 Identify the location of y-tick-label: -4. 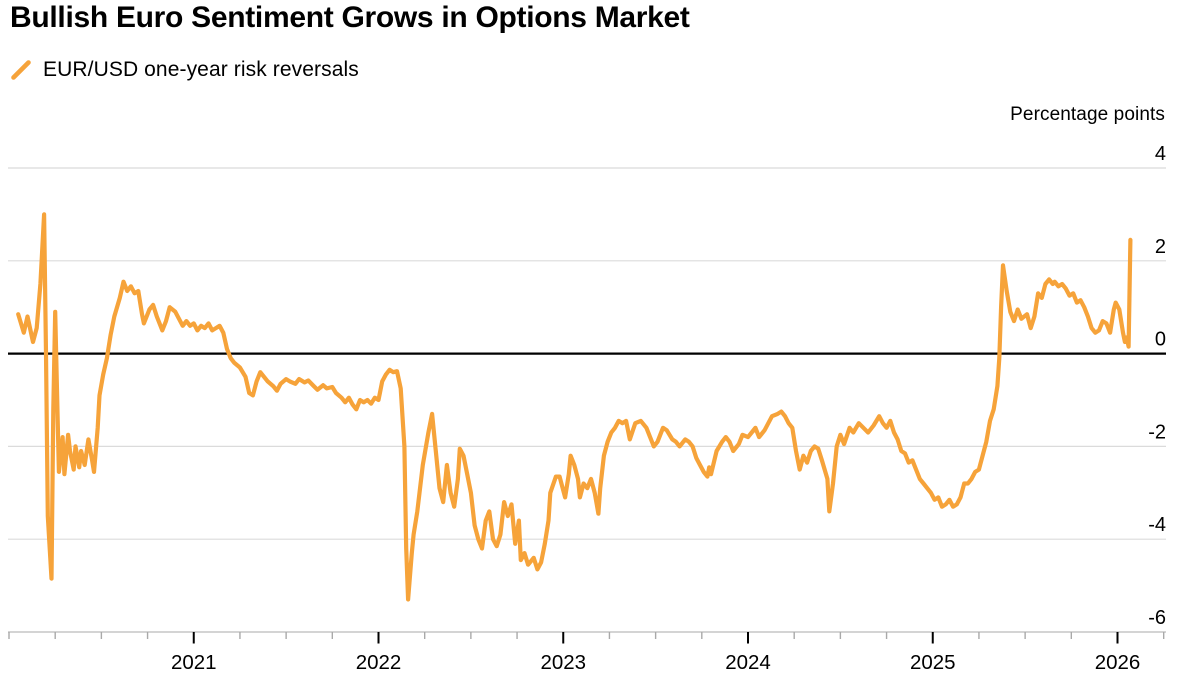
(1157, 525).